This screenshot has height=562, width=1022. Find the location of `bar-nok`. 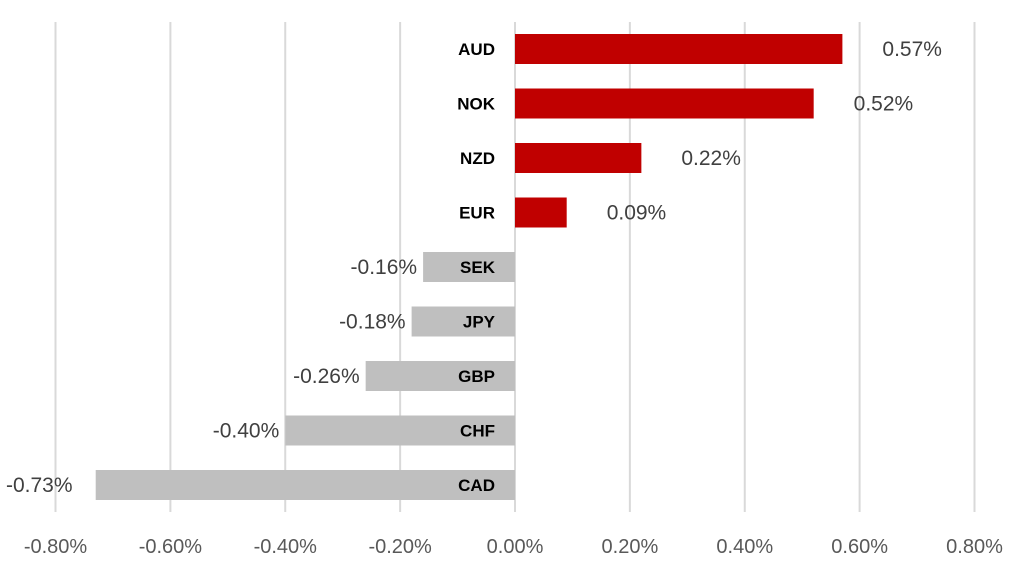

bar-nok is located at coordinates (664, 103).